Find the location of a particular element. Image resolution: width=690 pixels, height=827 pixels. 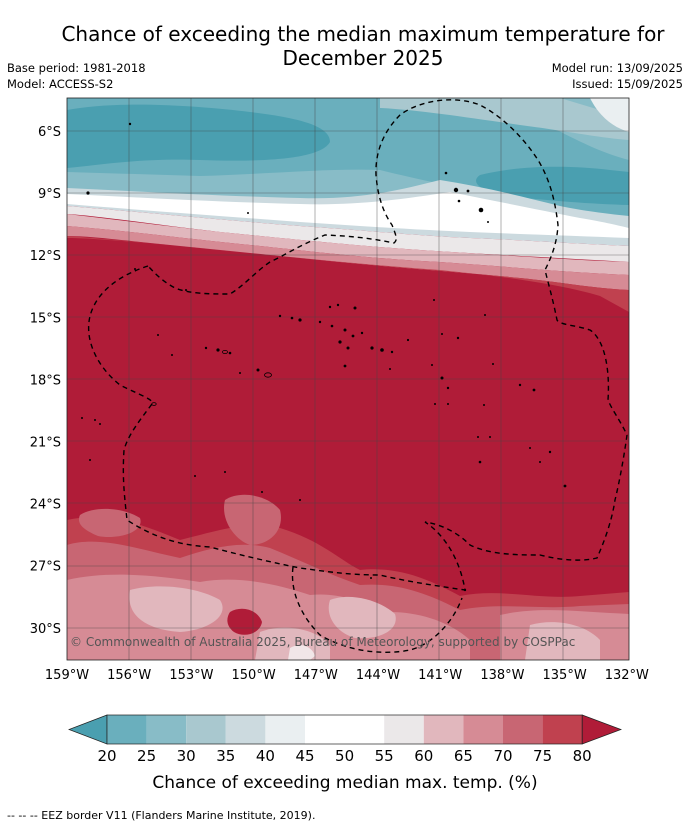

lat-tick-label: 6°S is located at coordinates (49, 132).